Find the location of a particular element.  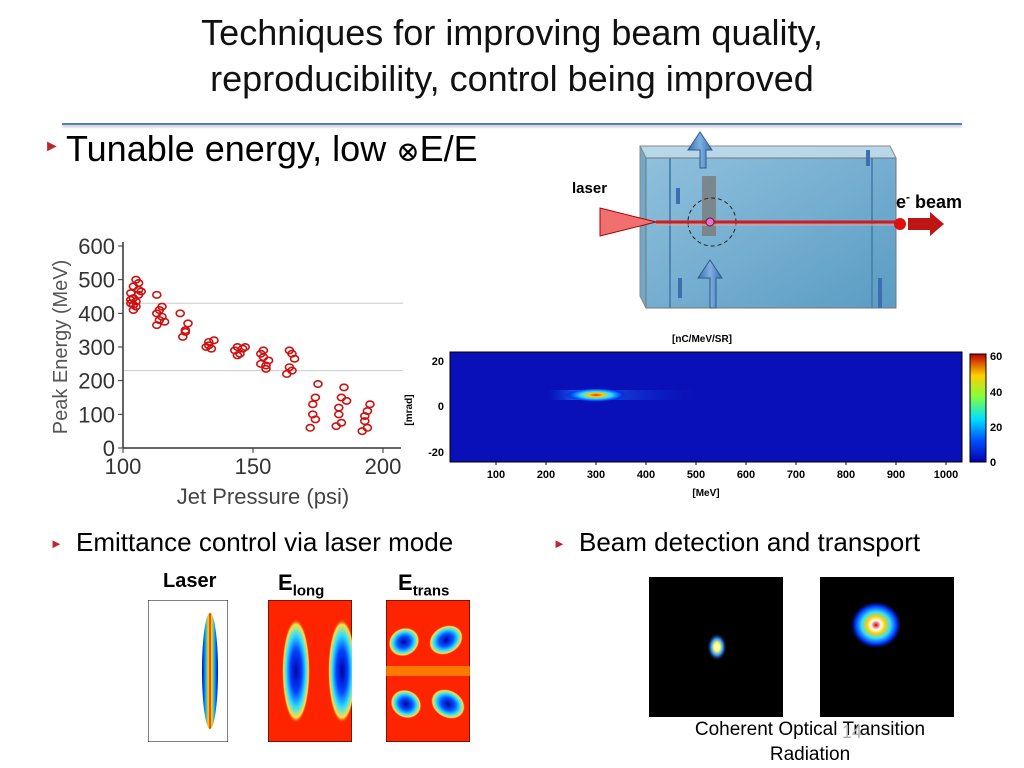

chart-axes is located at coordinates (259, 347).